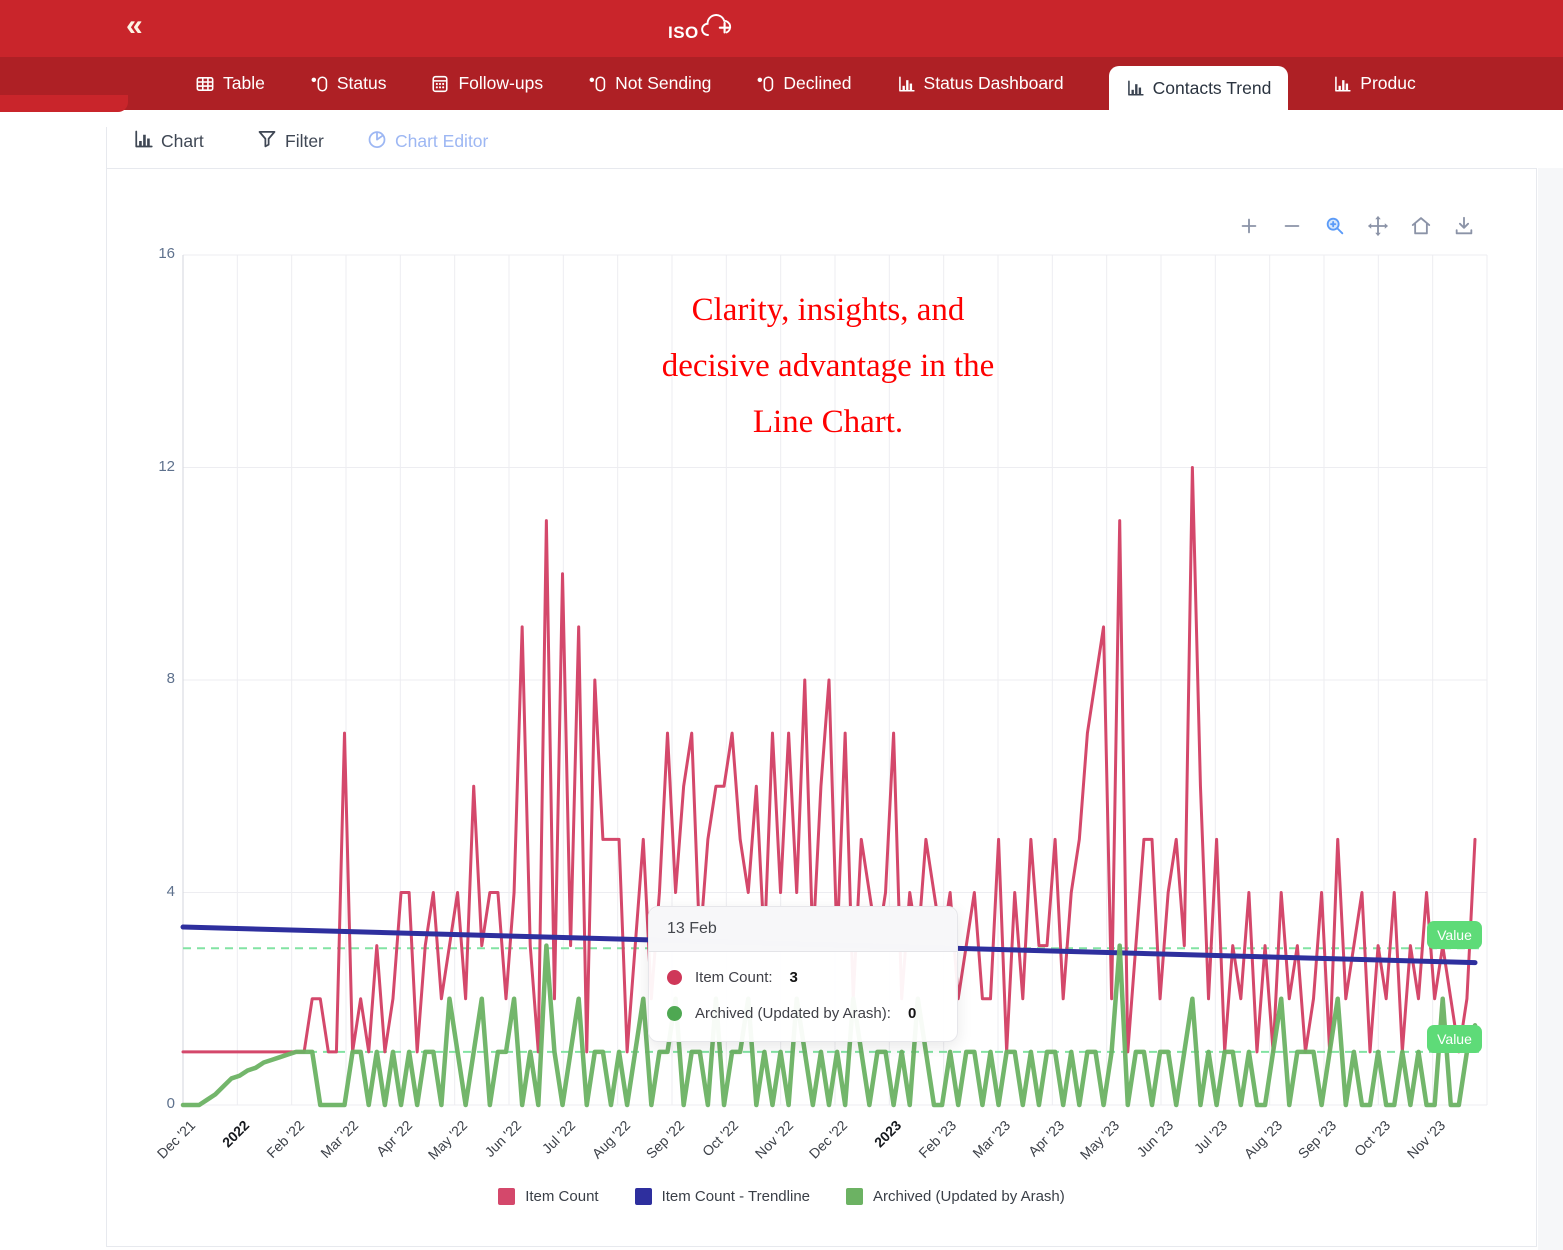  What do you see at coordinates (803, 977) in the screenshot?
I see `tooltip-row: Item Count: 3` at bounding box center [803, 977].